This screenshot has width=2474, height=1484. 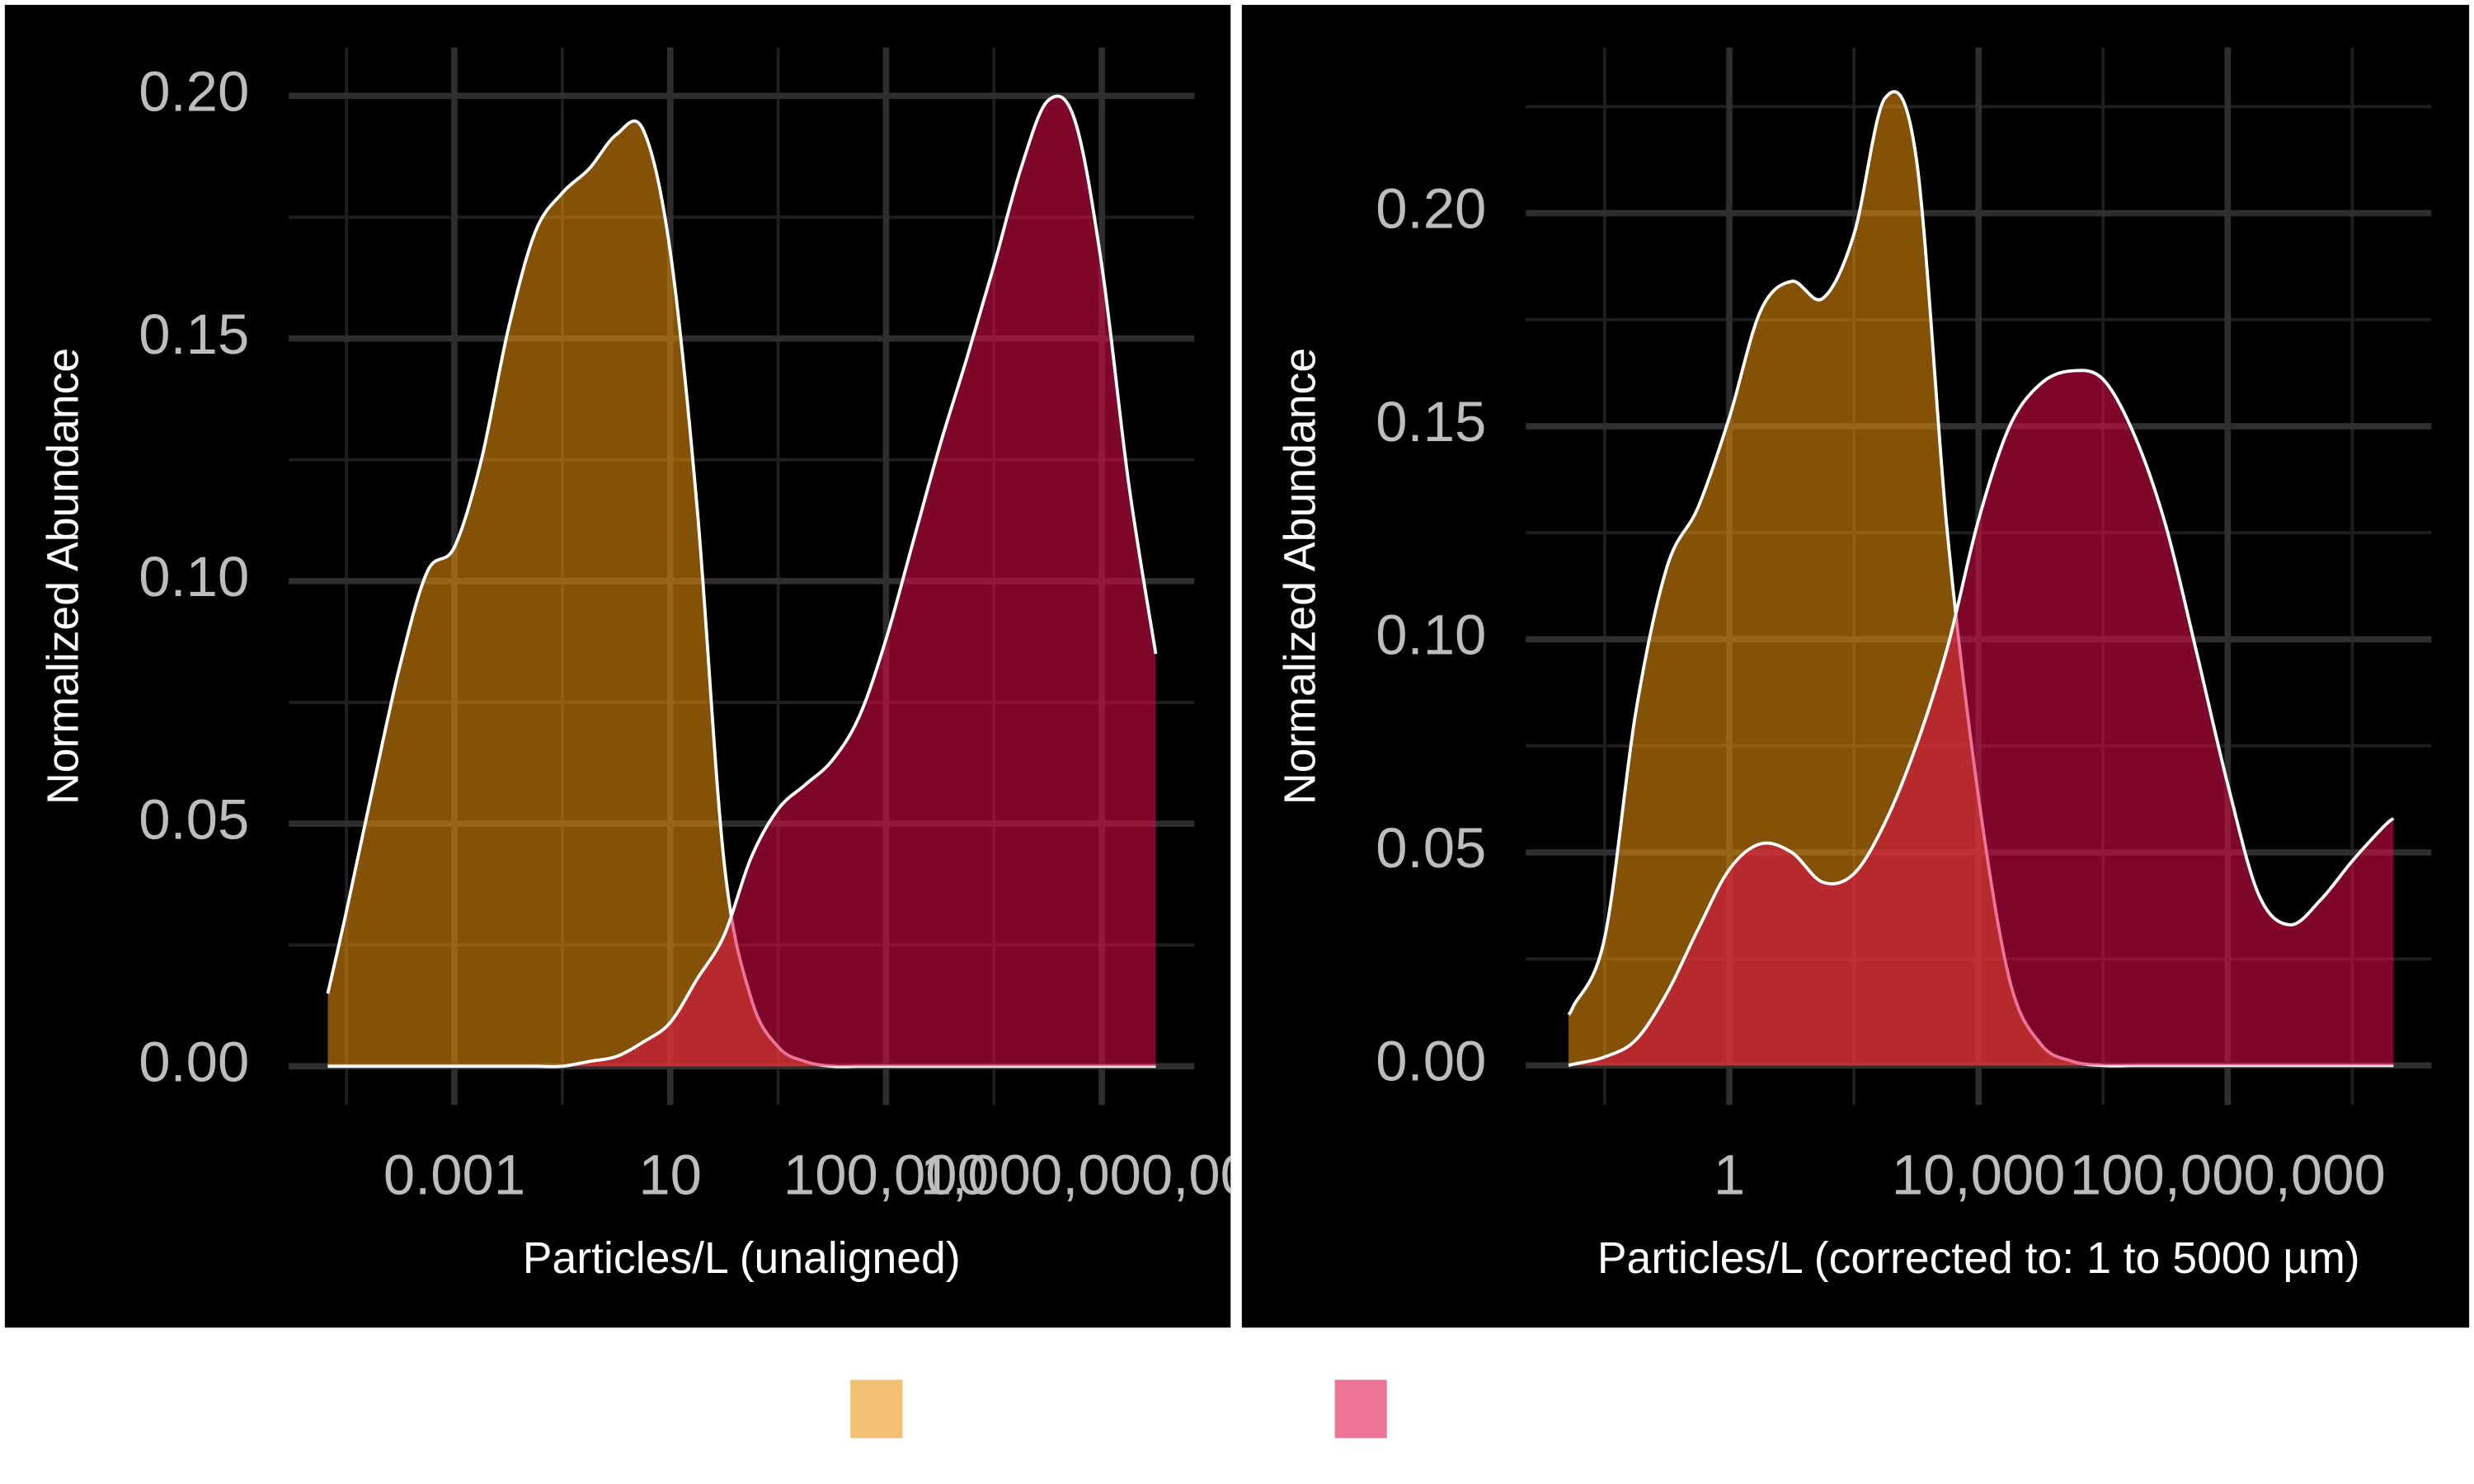 What do you see at coordinates (2228, 1175) in the screenshot?
I see `x-tick-label: 100,000,000` at bounding box center [2228, 1175].